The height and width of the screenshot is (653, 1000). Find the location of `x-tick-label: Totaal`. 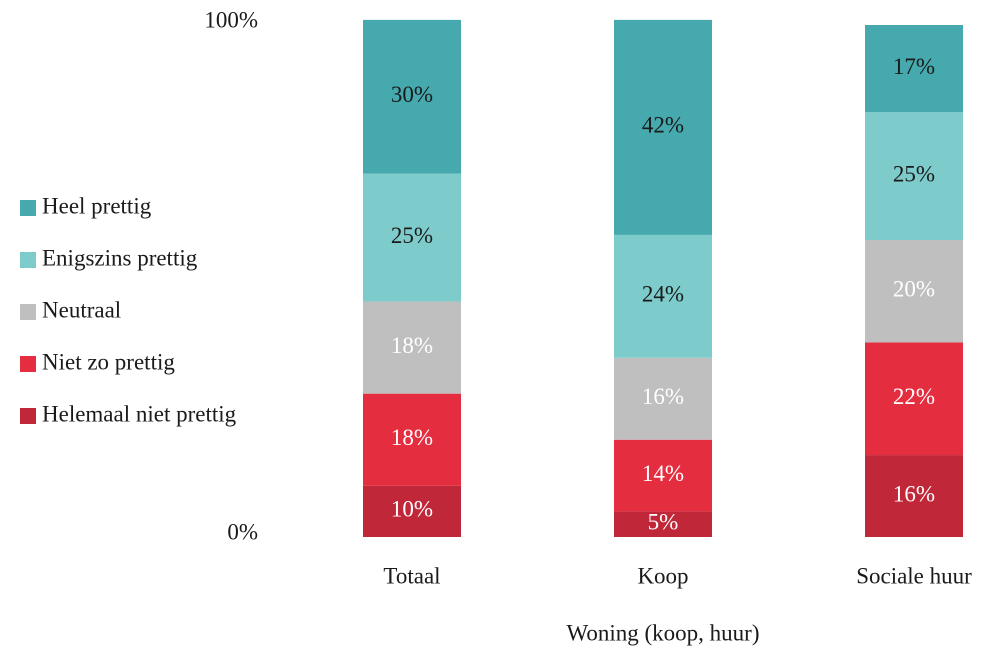

x-tick-label: Totaal is located at coordinates (411, 575).